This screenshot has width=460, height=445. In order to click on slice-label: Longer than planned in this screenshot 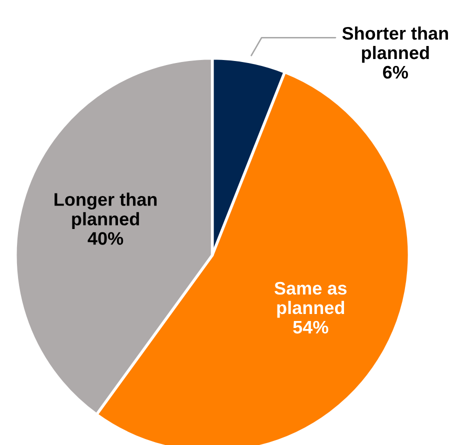, I will do `click(105, 210)`.